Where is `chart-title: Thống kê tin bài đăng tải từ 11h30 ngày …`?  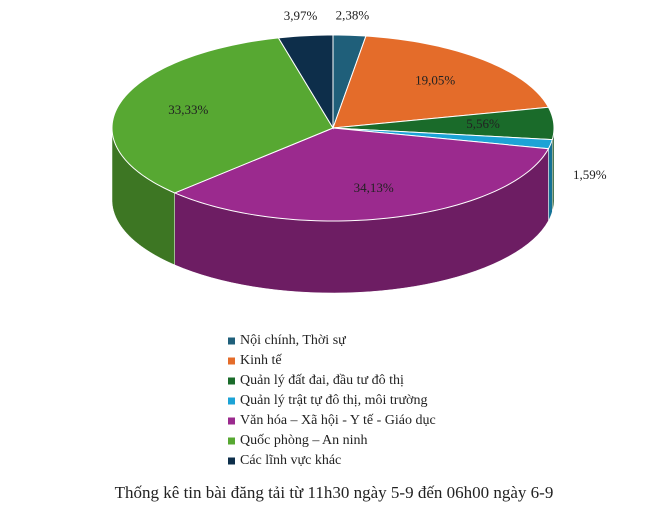 chart-title: Thống kê tin bài đăng tải từ 11h30 ngày … is located at coordinates (334, 492).